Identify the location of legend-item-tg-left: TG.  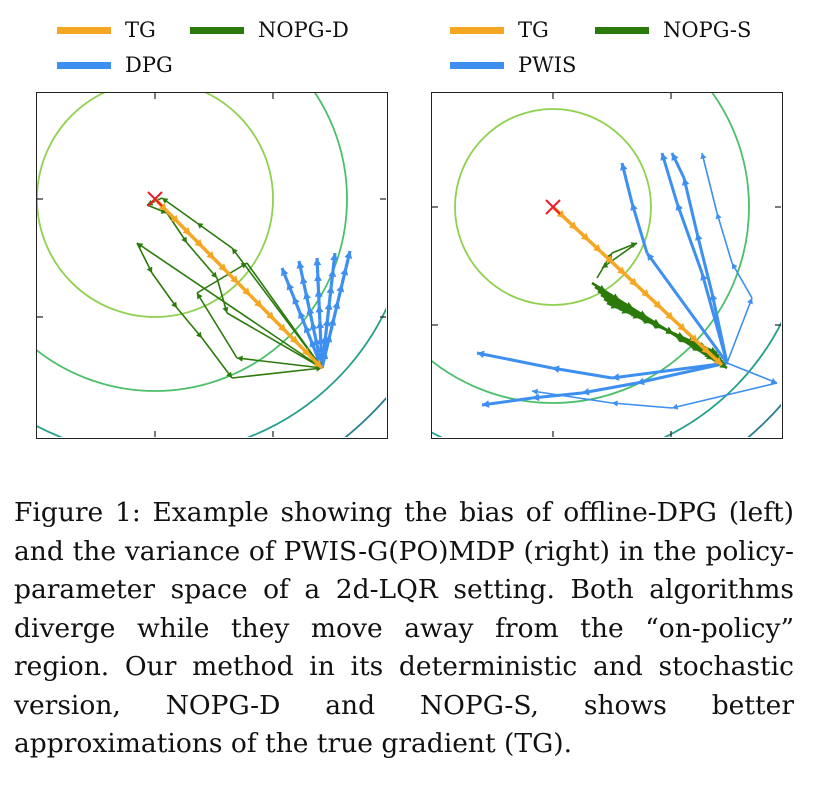
(106, 30).